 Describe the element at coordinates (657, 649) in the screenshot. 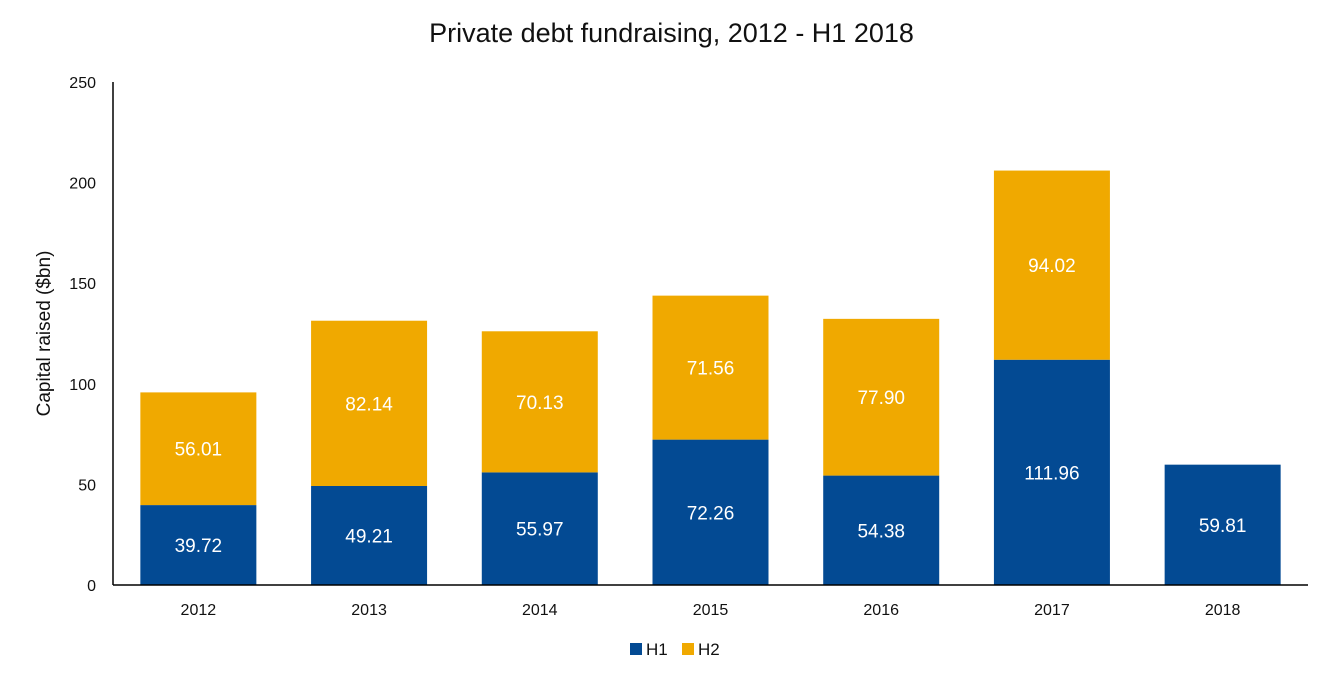

I see `legend-label-h1: H1` at that location.